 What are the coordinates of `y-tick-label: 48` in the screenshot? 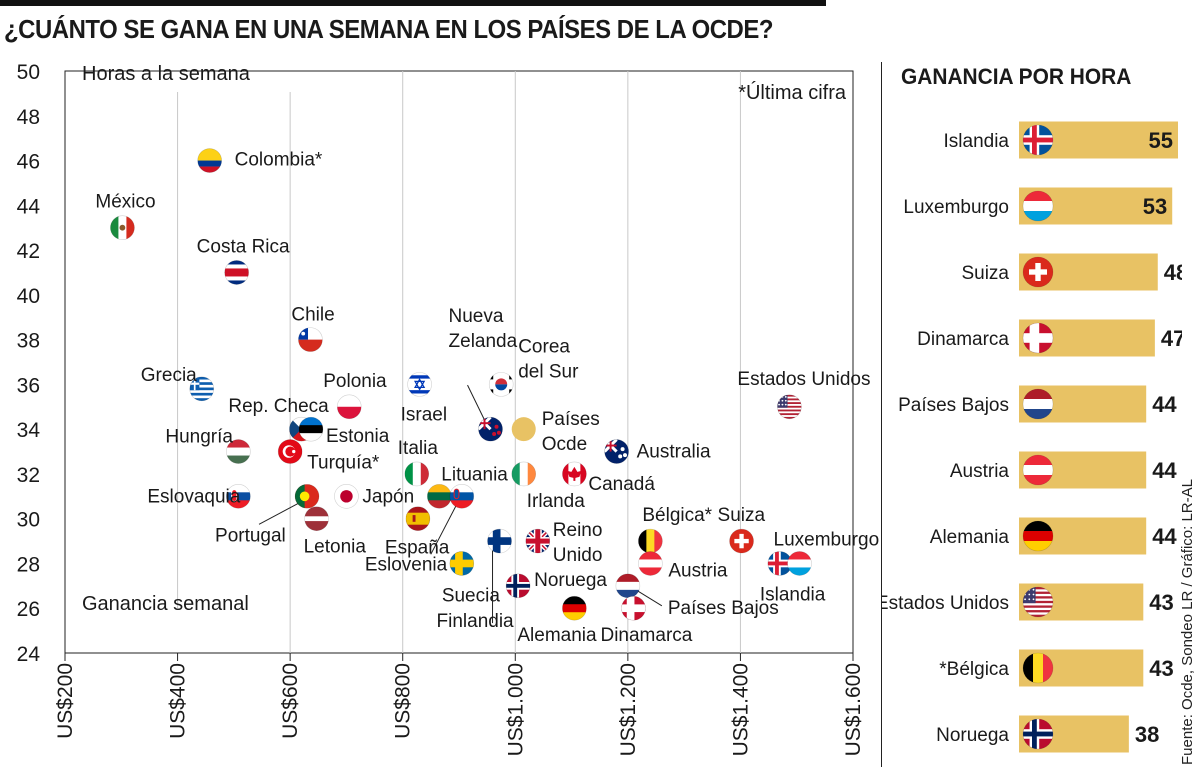 It's located at (28, 117).